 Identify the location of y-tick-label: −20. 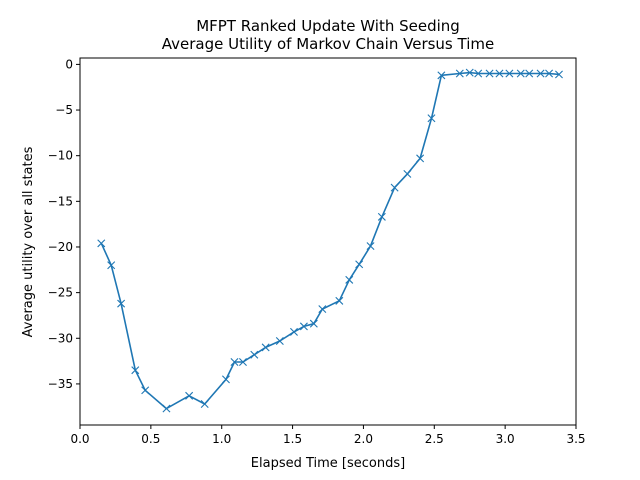
(60, 247).